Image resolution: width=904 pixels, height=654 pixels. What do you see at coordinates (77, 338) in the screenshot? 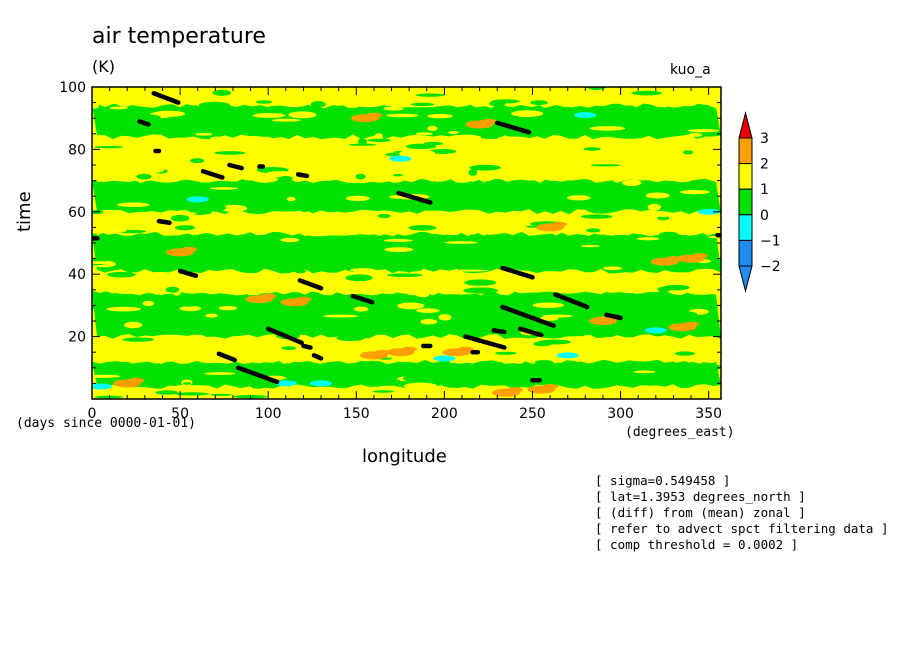
I see `y-tick-label: 20` at bounding box center [77, 338].